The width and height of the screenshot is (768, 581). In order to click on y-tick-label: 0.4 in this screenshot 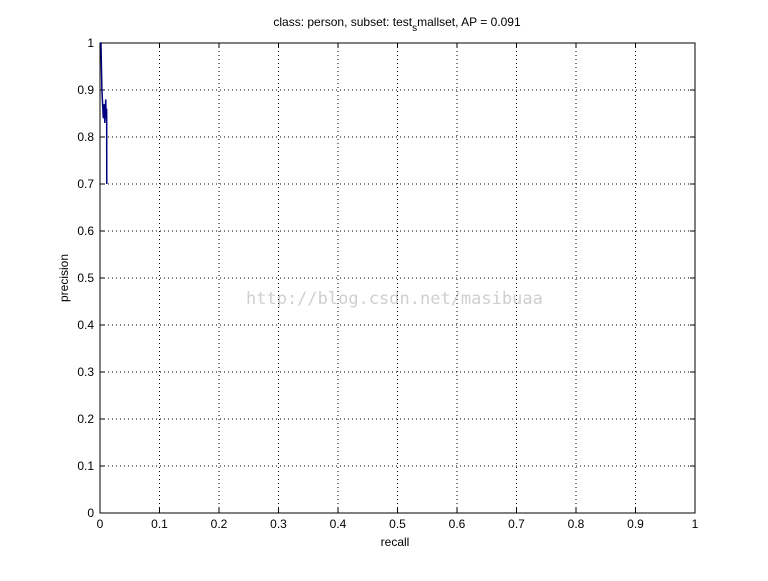, I will do `click(85, 325)`.